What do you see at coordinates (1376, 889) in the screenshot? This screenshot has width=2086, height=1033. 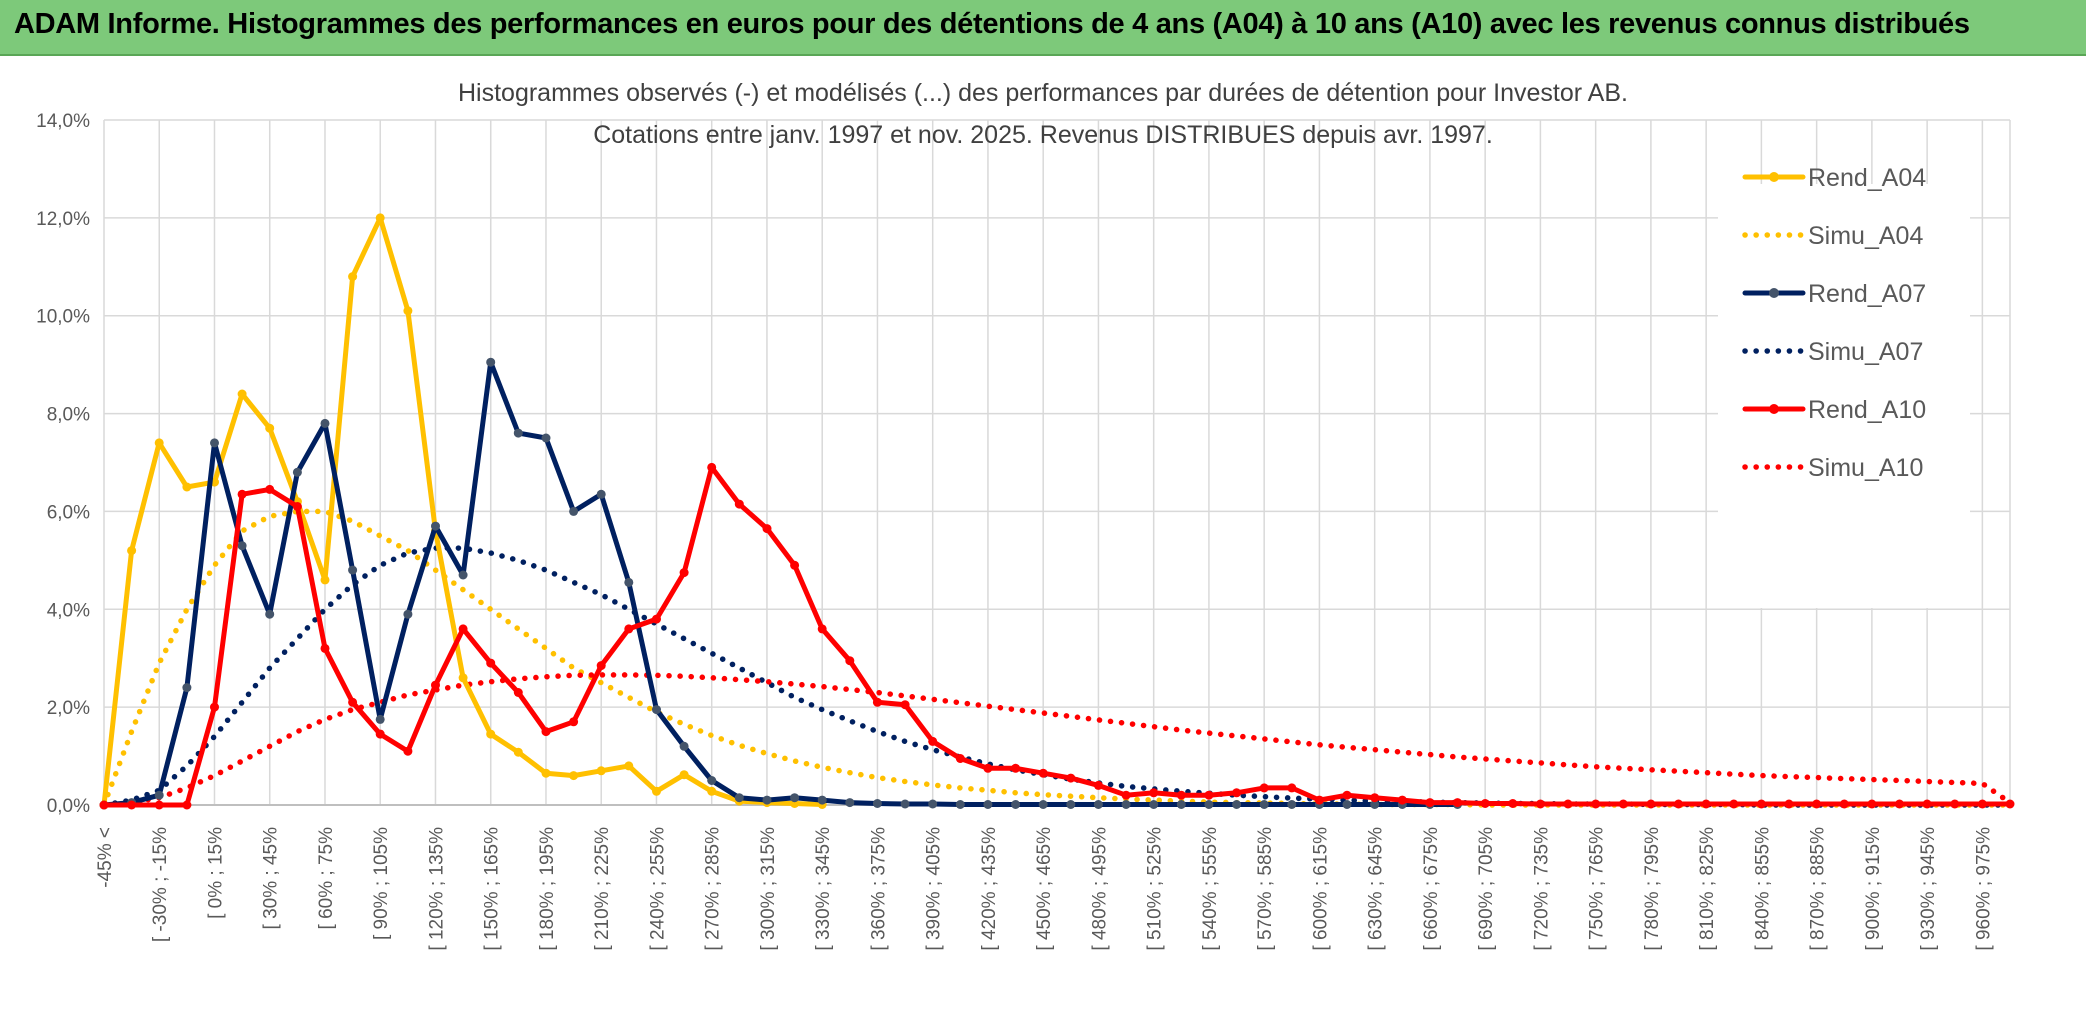 I see `x-tick-label: [ 630% ; 645%` at bounding box center [1376, 889].